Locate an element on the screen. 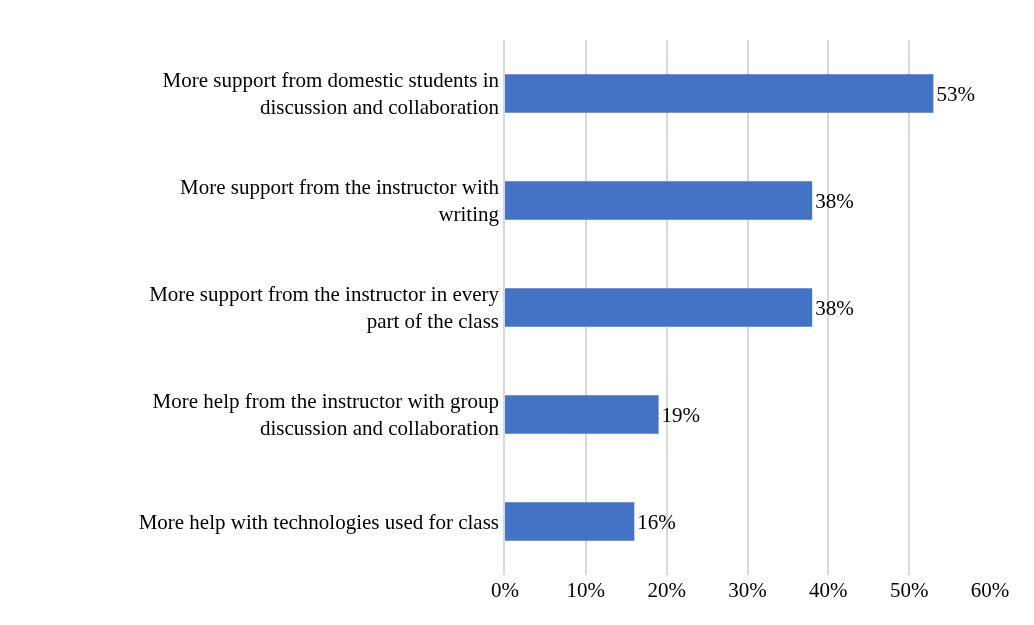  y-tick-label: More support from domestic students in discussion and collaboration is located at coordinates (331, 94).